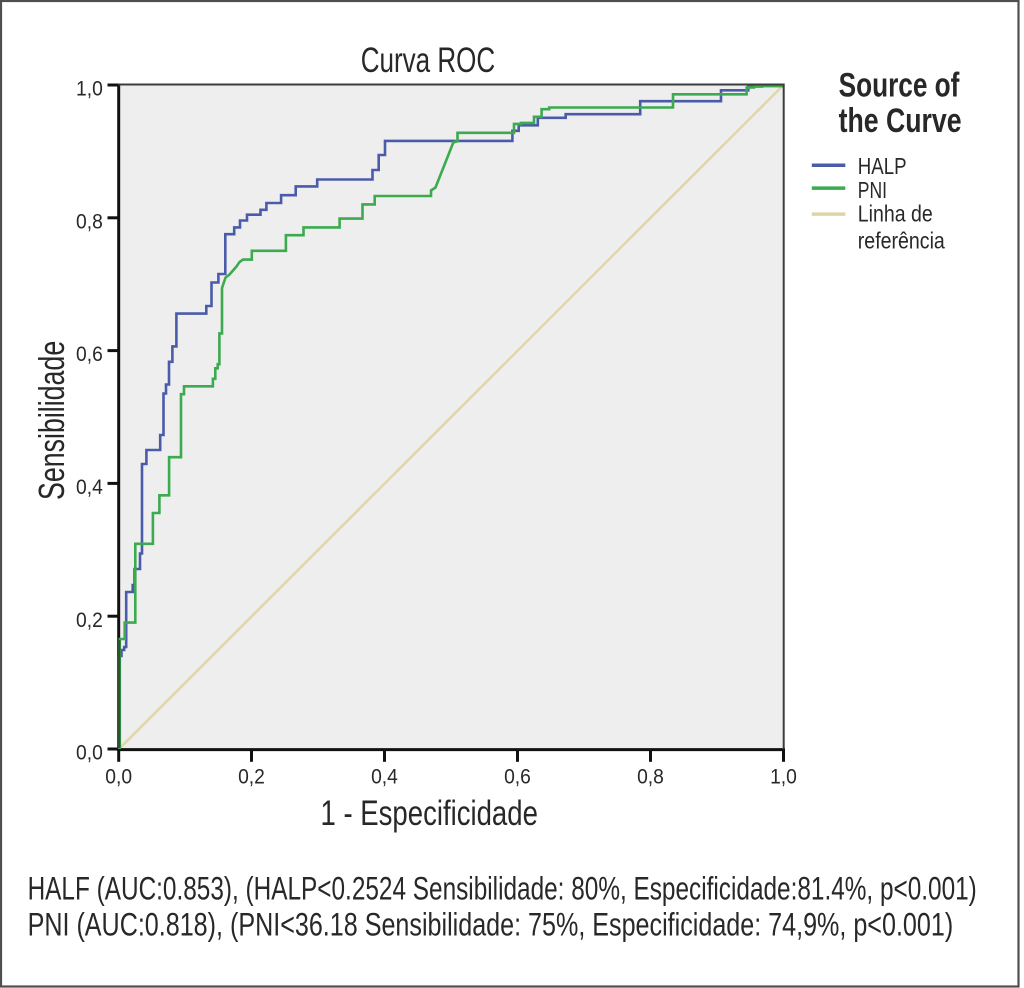  What do you see at coordinates (51, 420) in the screenshot?
I see `svg-text: Sensibilidade` at bounding box center [51, 420].